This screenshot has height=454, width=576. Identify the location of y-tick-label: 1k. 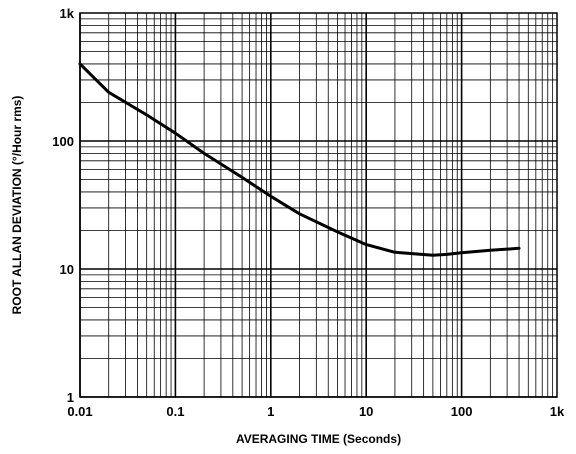
(67, 13).